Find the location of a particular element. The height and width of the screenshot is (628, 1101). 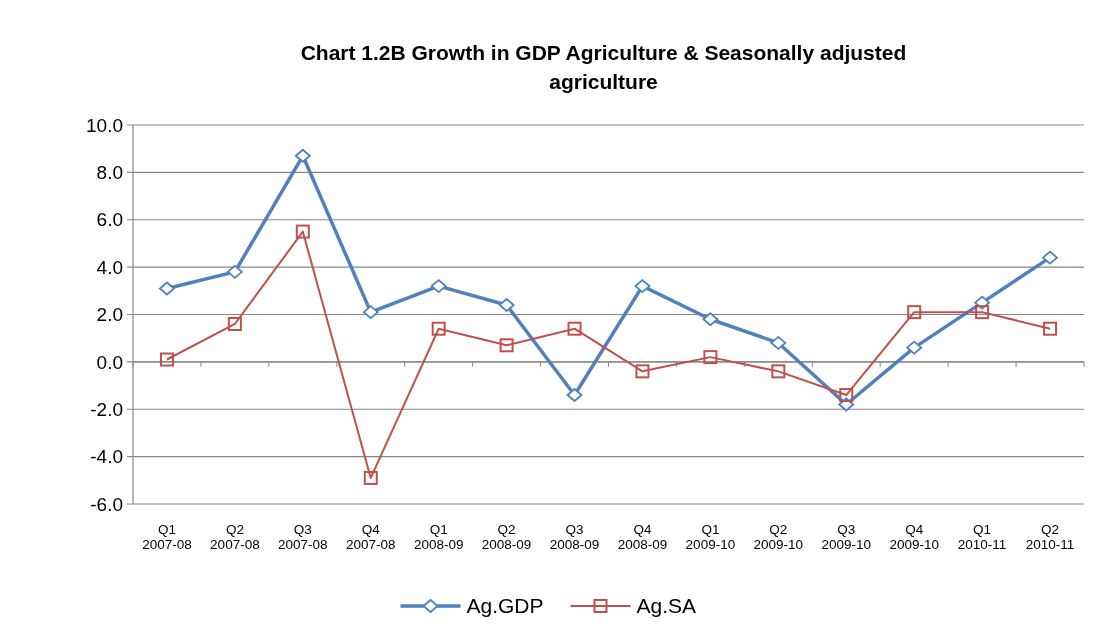

x-tick-label: Q3 2009-10 is located at coordinates (846, 537).